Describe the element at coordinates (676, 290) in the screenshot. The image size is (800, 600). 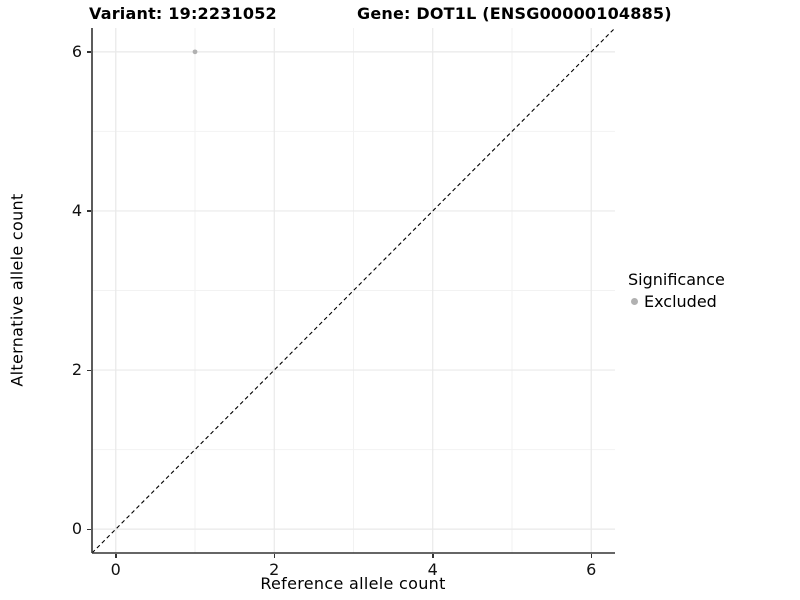
I see `legend: Significance Excluded` at that location.